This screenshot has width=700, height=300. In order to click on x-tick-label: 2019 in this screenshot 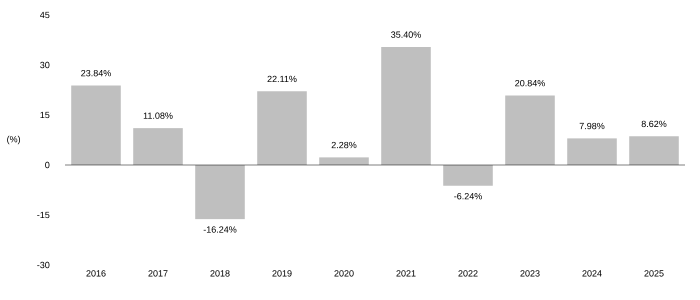, I will do `click(282, 273)`.